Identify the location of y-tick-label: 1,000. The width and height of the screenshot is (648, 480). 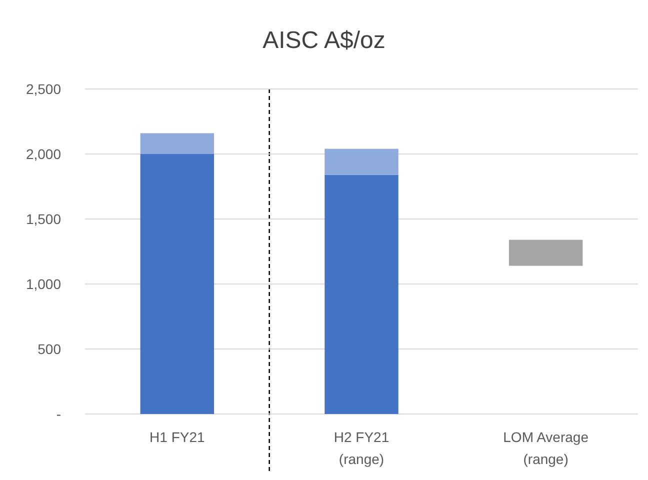
(44, 284).